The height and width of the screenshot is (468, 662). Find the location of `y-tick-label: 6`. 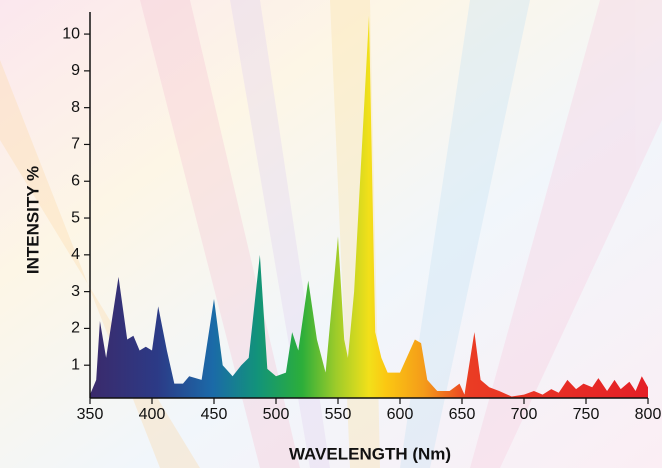

y-tick-label: 6 is located at coordinates (75, 180).